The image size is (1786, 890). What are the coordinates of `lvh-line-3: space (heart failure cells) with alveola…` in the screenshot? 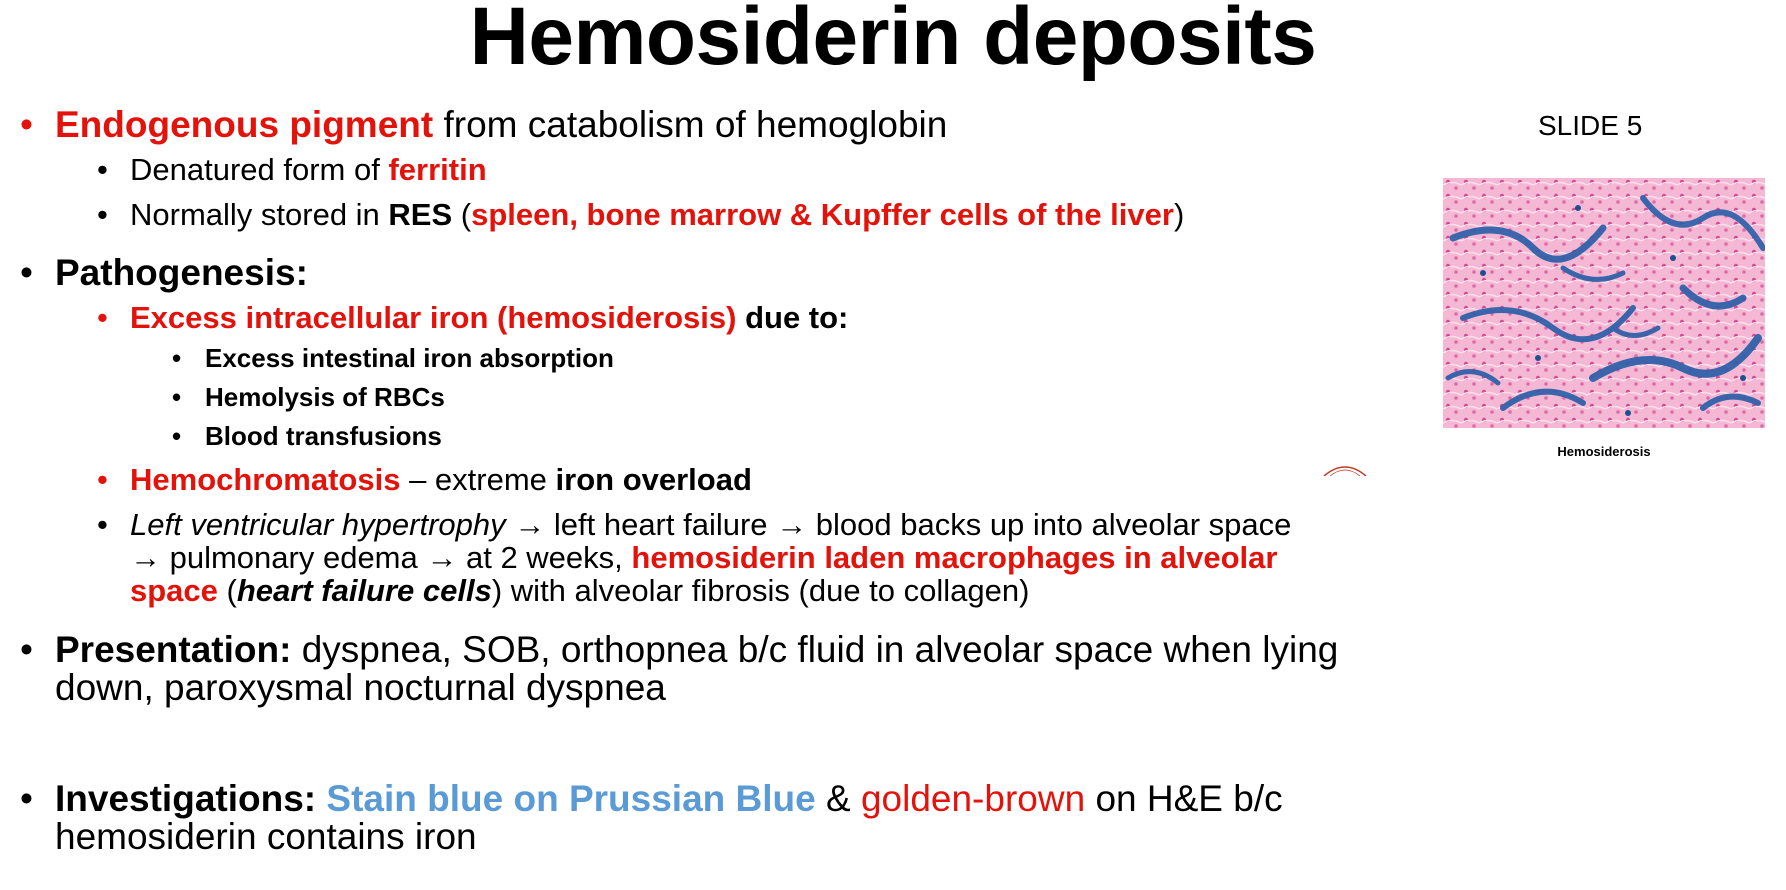 It's located at (579, 590).